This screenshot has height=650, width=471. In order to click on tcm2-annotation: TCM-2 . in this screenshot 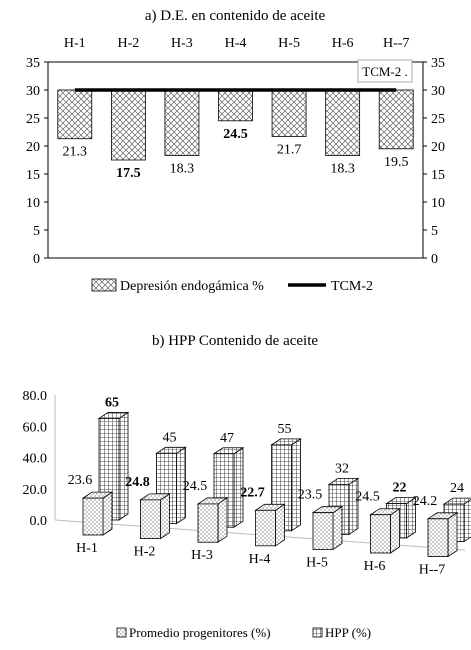, I will do `click(385, 71)`.